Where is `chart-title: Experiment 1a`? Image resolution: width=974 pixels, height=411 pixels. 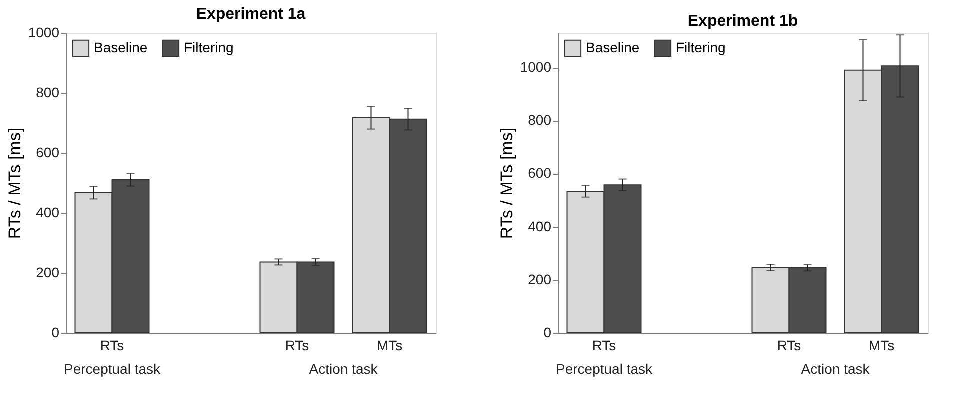
chart-title: Experiment 1a is located at coordinates (251, 14).